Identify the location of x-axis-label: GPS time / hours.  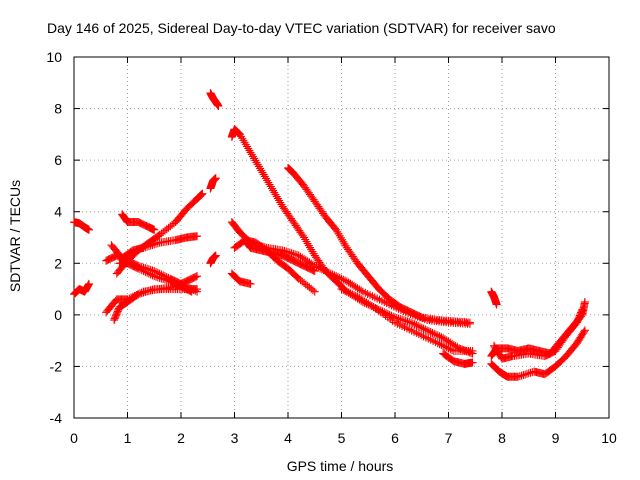
(340, 466).